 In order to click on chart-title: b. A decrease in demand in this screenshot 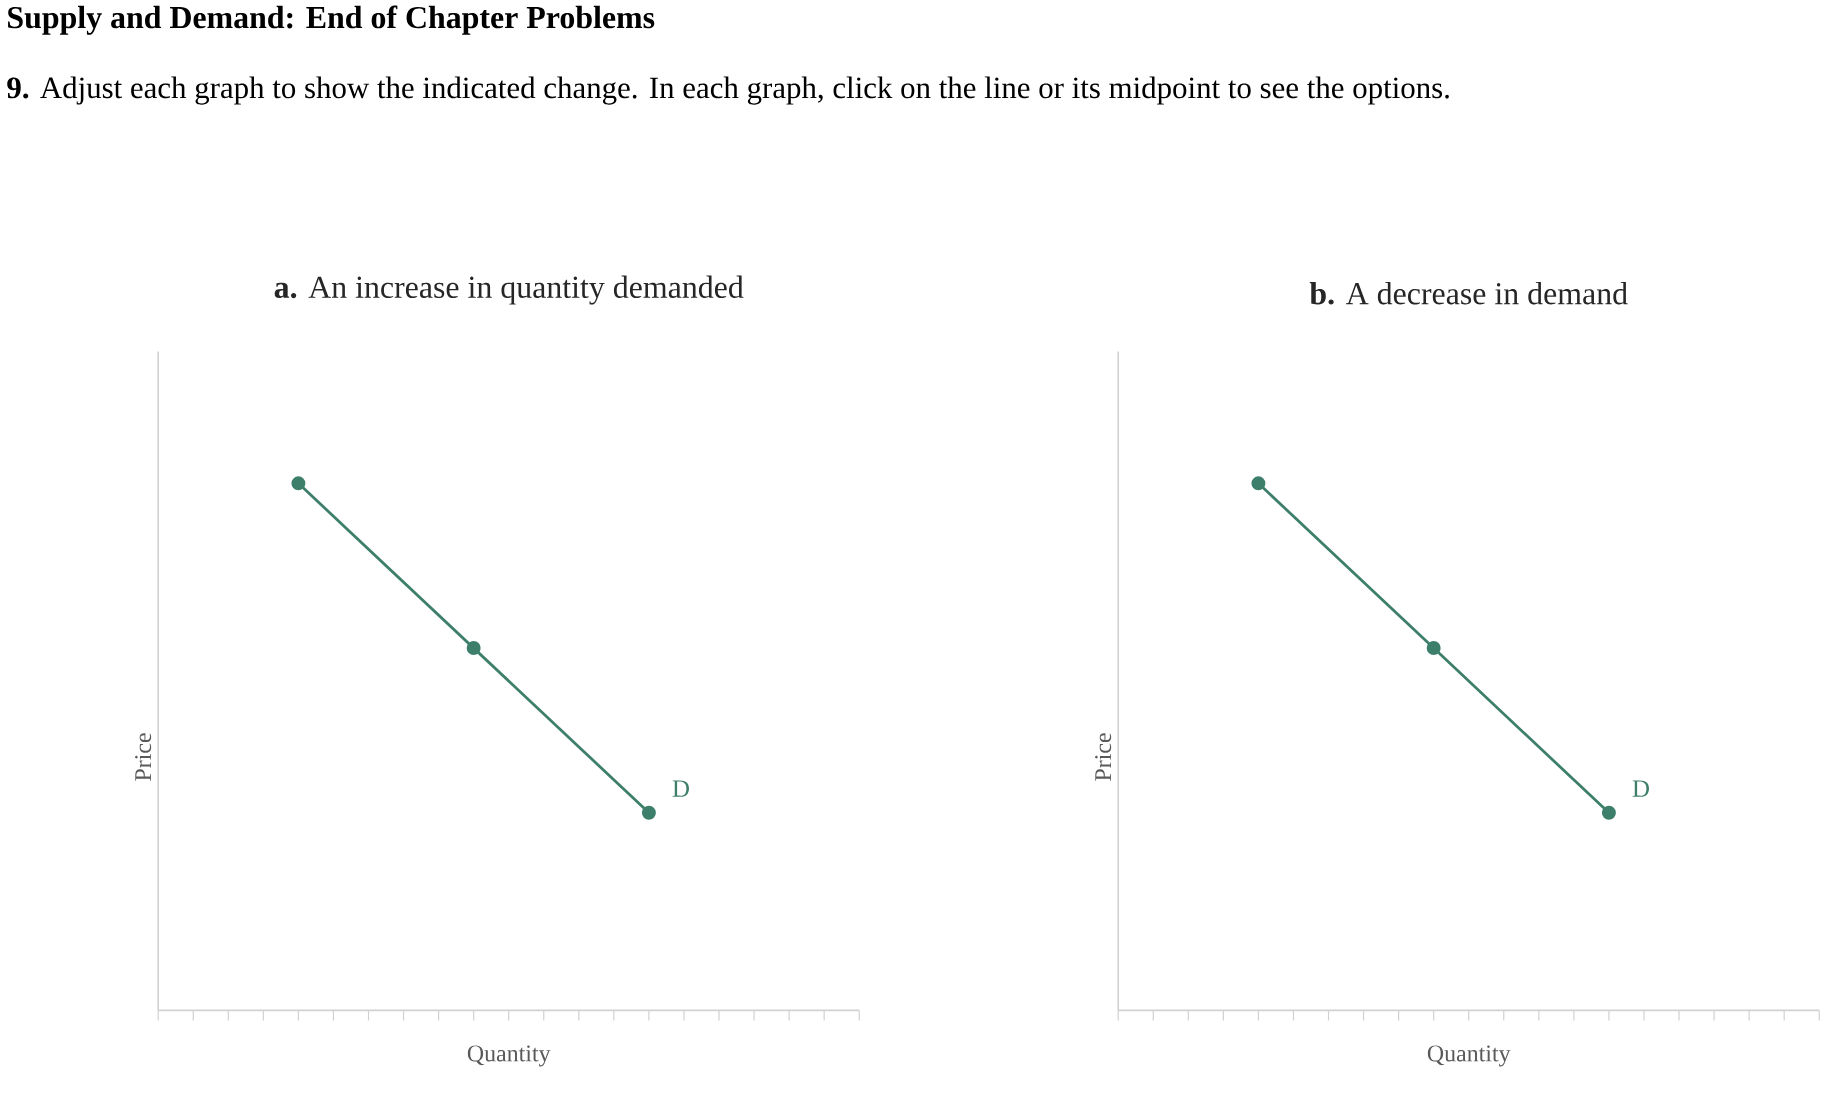, I will do `click(1468, 293)`.